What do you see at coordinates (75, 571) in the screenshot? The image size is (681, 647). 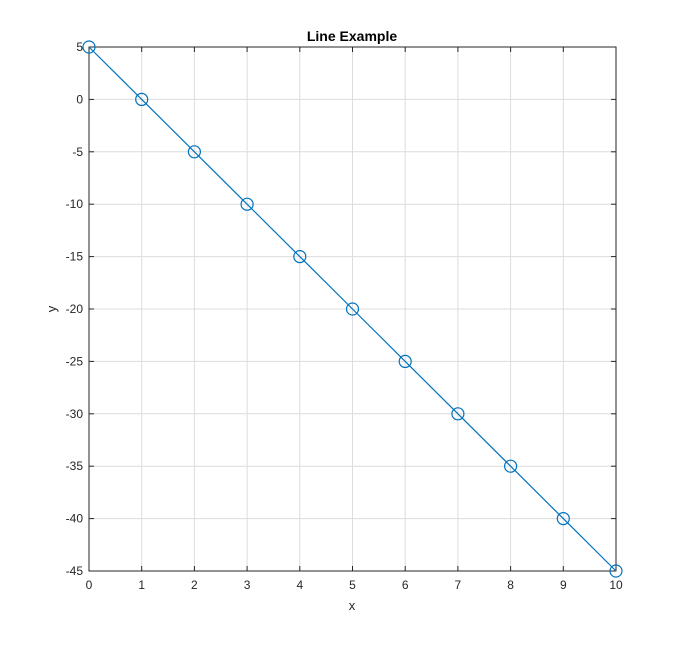 I see `y-tick-label: -45` at bounding box center [75, 571].